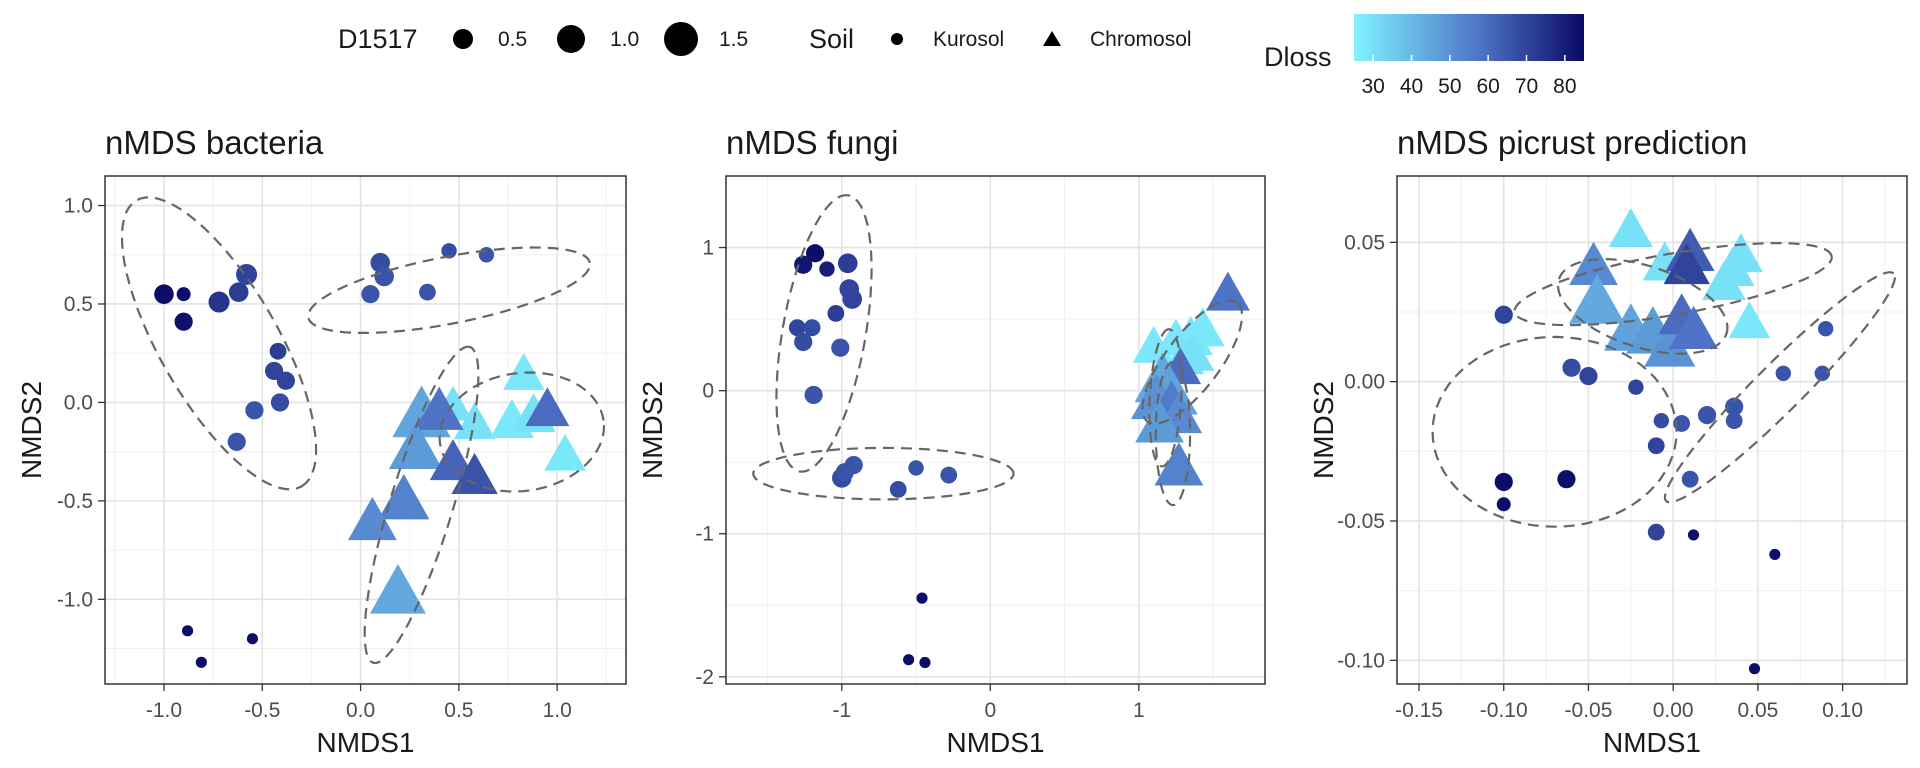 This screenshot has height=768, width=1920. What do you see at coordinates (1411, 86) in the screenshot?
I see `colorbar-tick-label: 40` at bounding box center [1411, 86].